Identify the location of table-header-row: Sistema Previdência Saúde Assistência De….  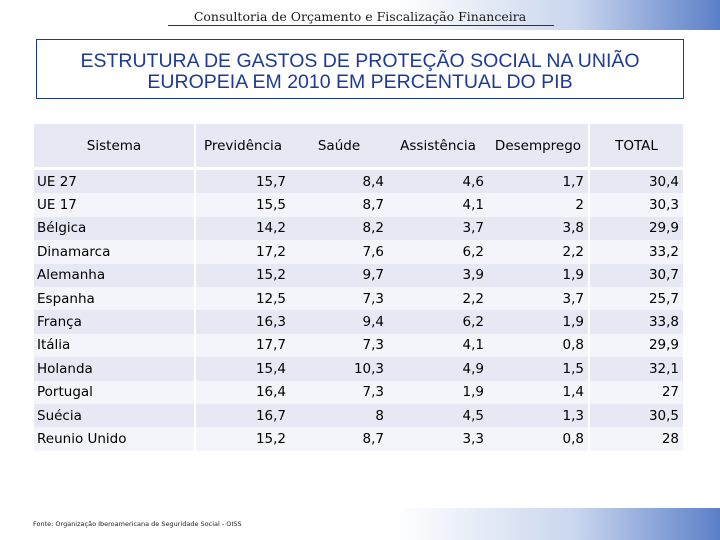
(358, 147).